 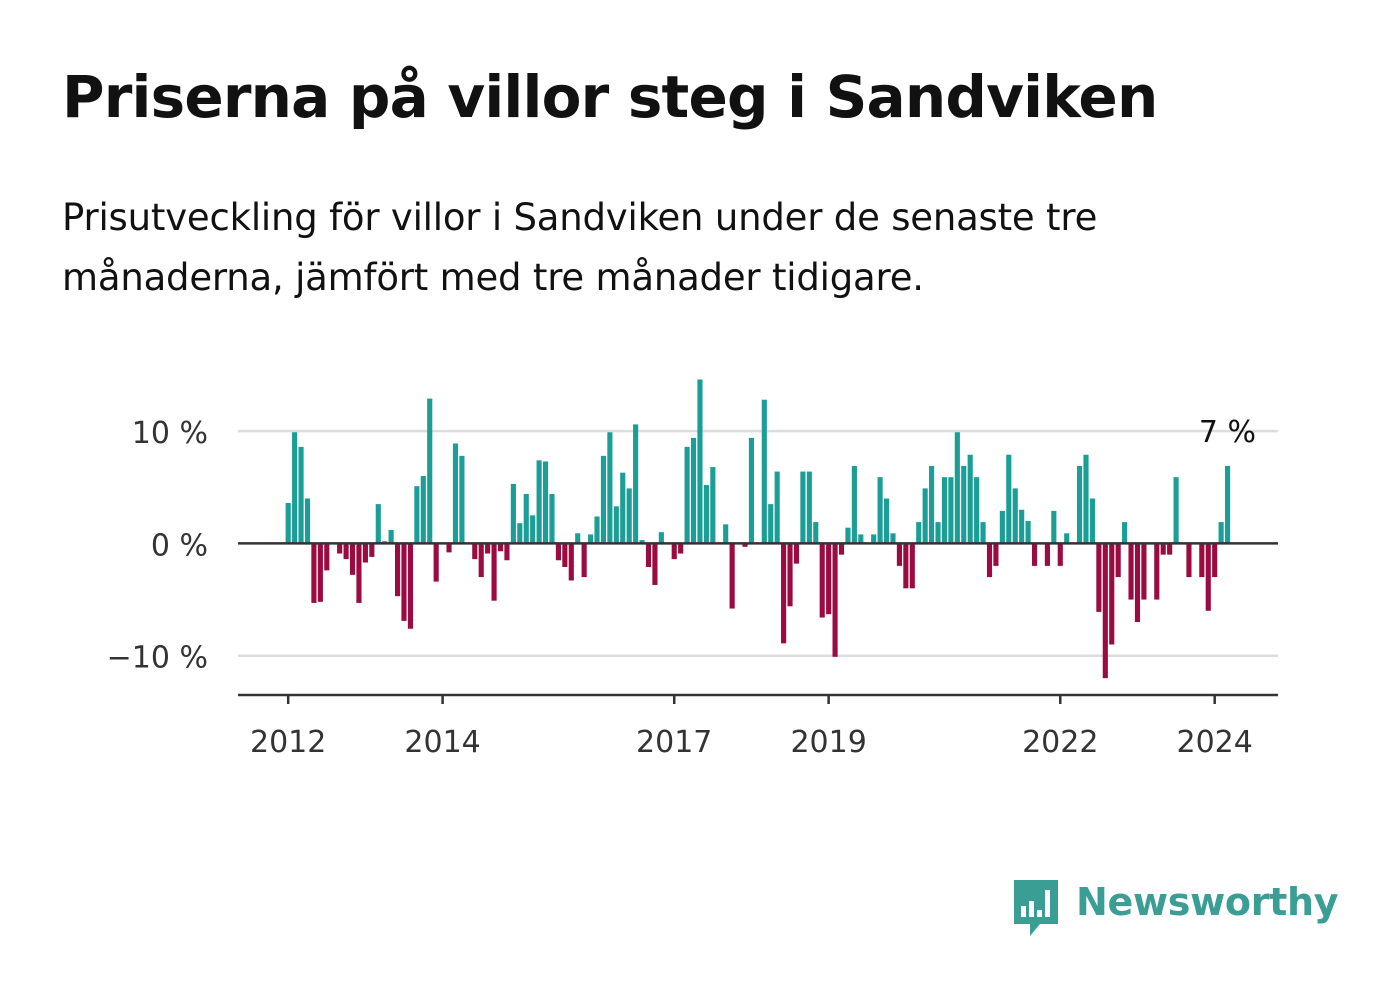 What do you see at coordinates (758, 623) in the screenshot?
I see `axes` at bounding box center [758, 623].